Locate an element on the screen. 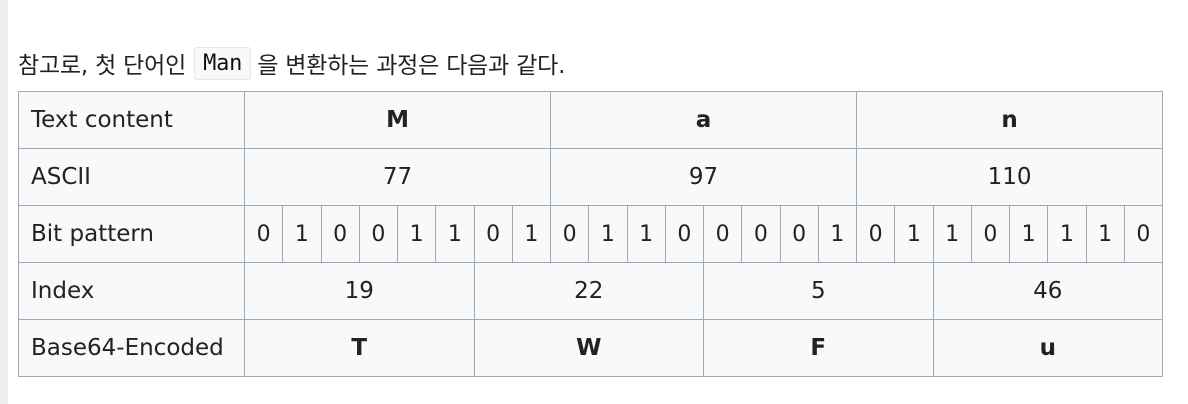 The width and height of the screenshot is (1188, 404). row-base64-encoded: Base64-Encoded T W F u is located at coordinates (591, 348).